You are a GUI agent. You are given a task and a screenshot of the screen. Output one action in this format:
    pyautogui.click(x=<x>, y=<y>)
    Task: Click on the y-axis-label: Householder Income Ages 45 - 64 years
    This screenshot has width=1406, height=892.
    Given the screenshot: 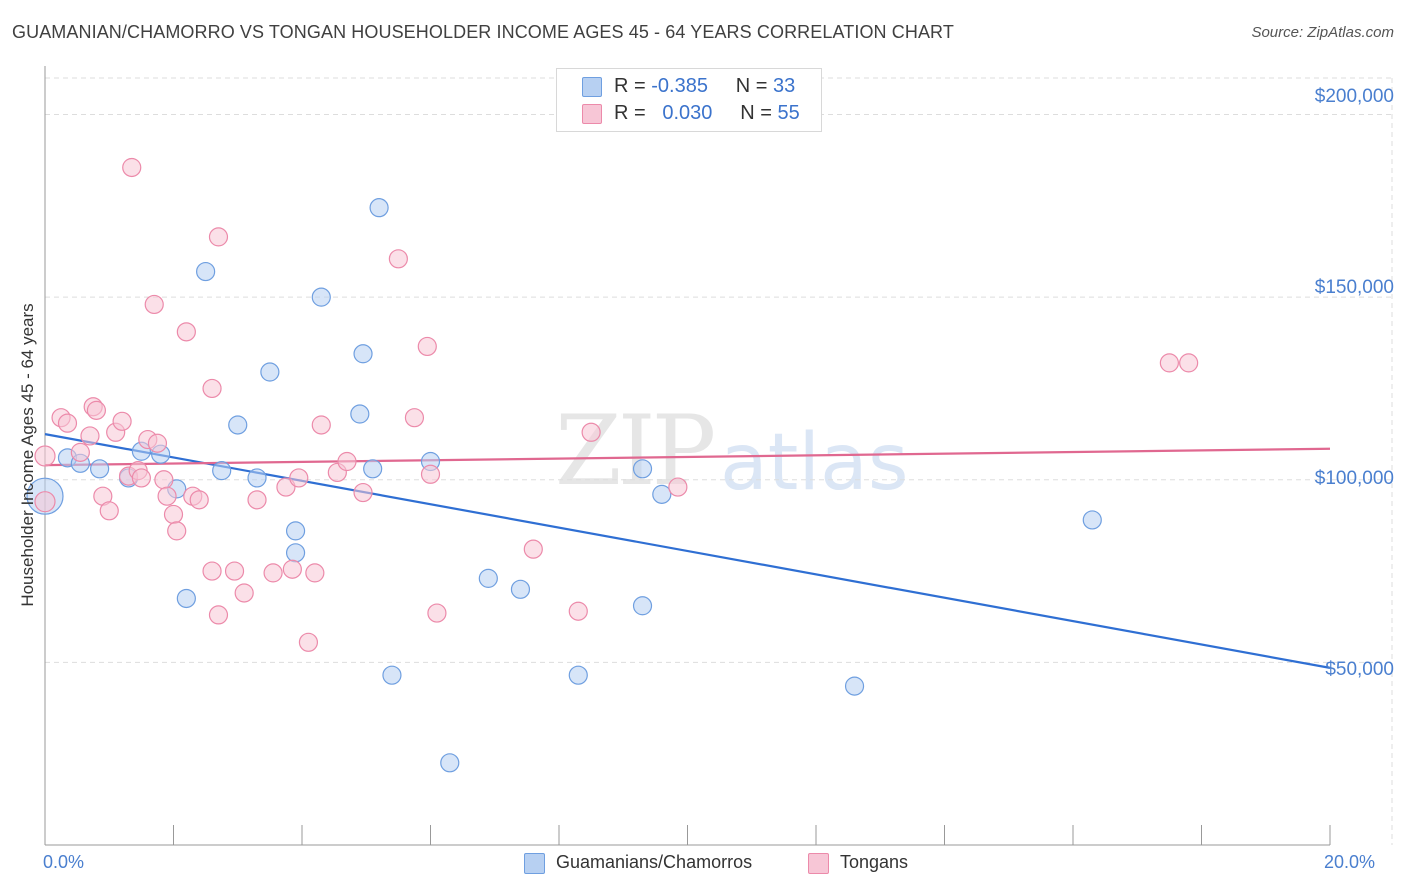 What is the action you would take?
    pyautogui.click(x=27, y=455)
    